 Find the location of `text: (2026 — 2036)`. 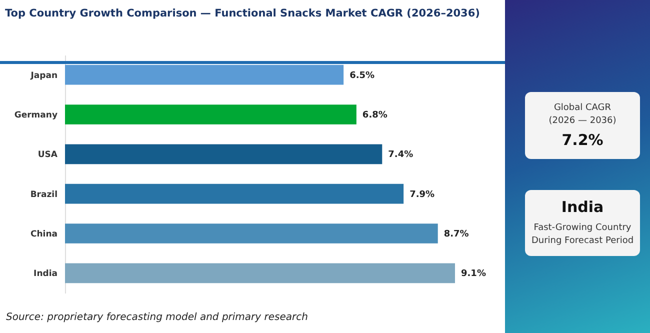

text: (2026 — 2036) is located at coordinates (583, 121).